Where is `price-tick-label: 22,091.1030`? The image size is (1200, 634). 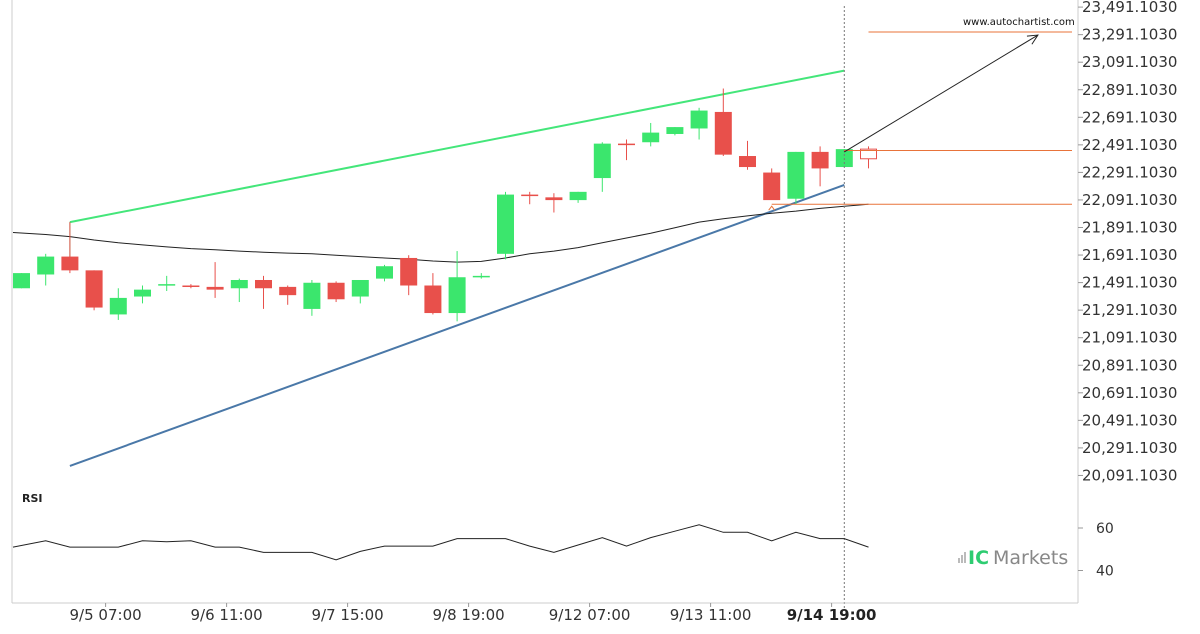 price-tick-label: 22,091.1030 is located at coordinates (1129, 200).